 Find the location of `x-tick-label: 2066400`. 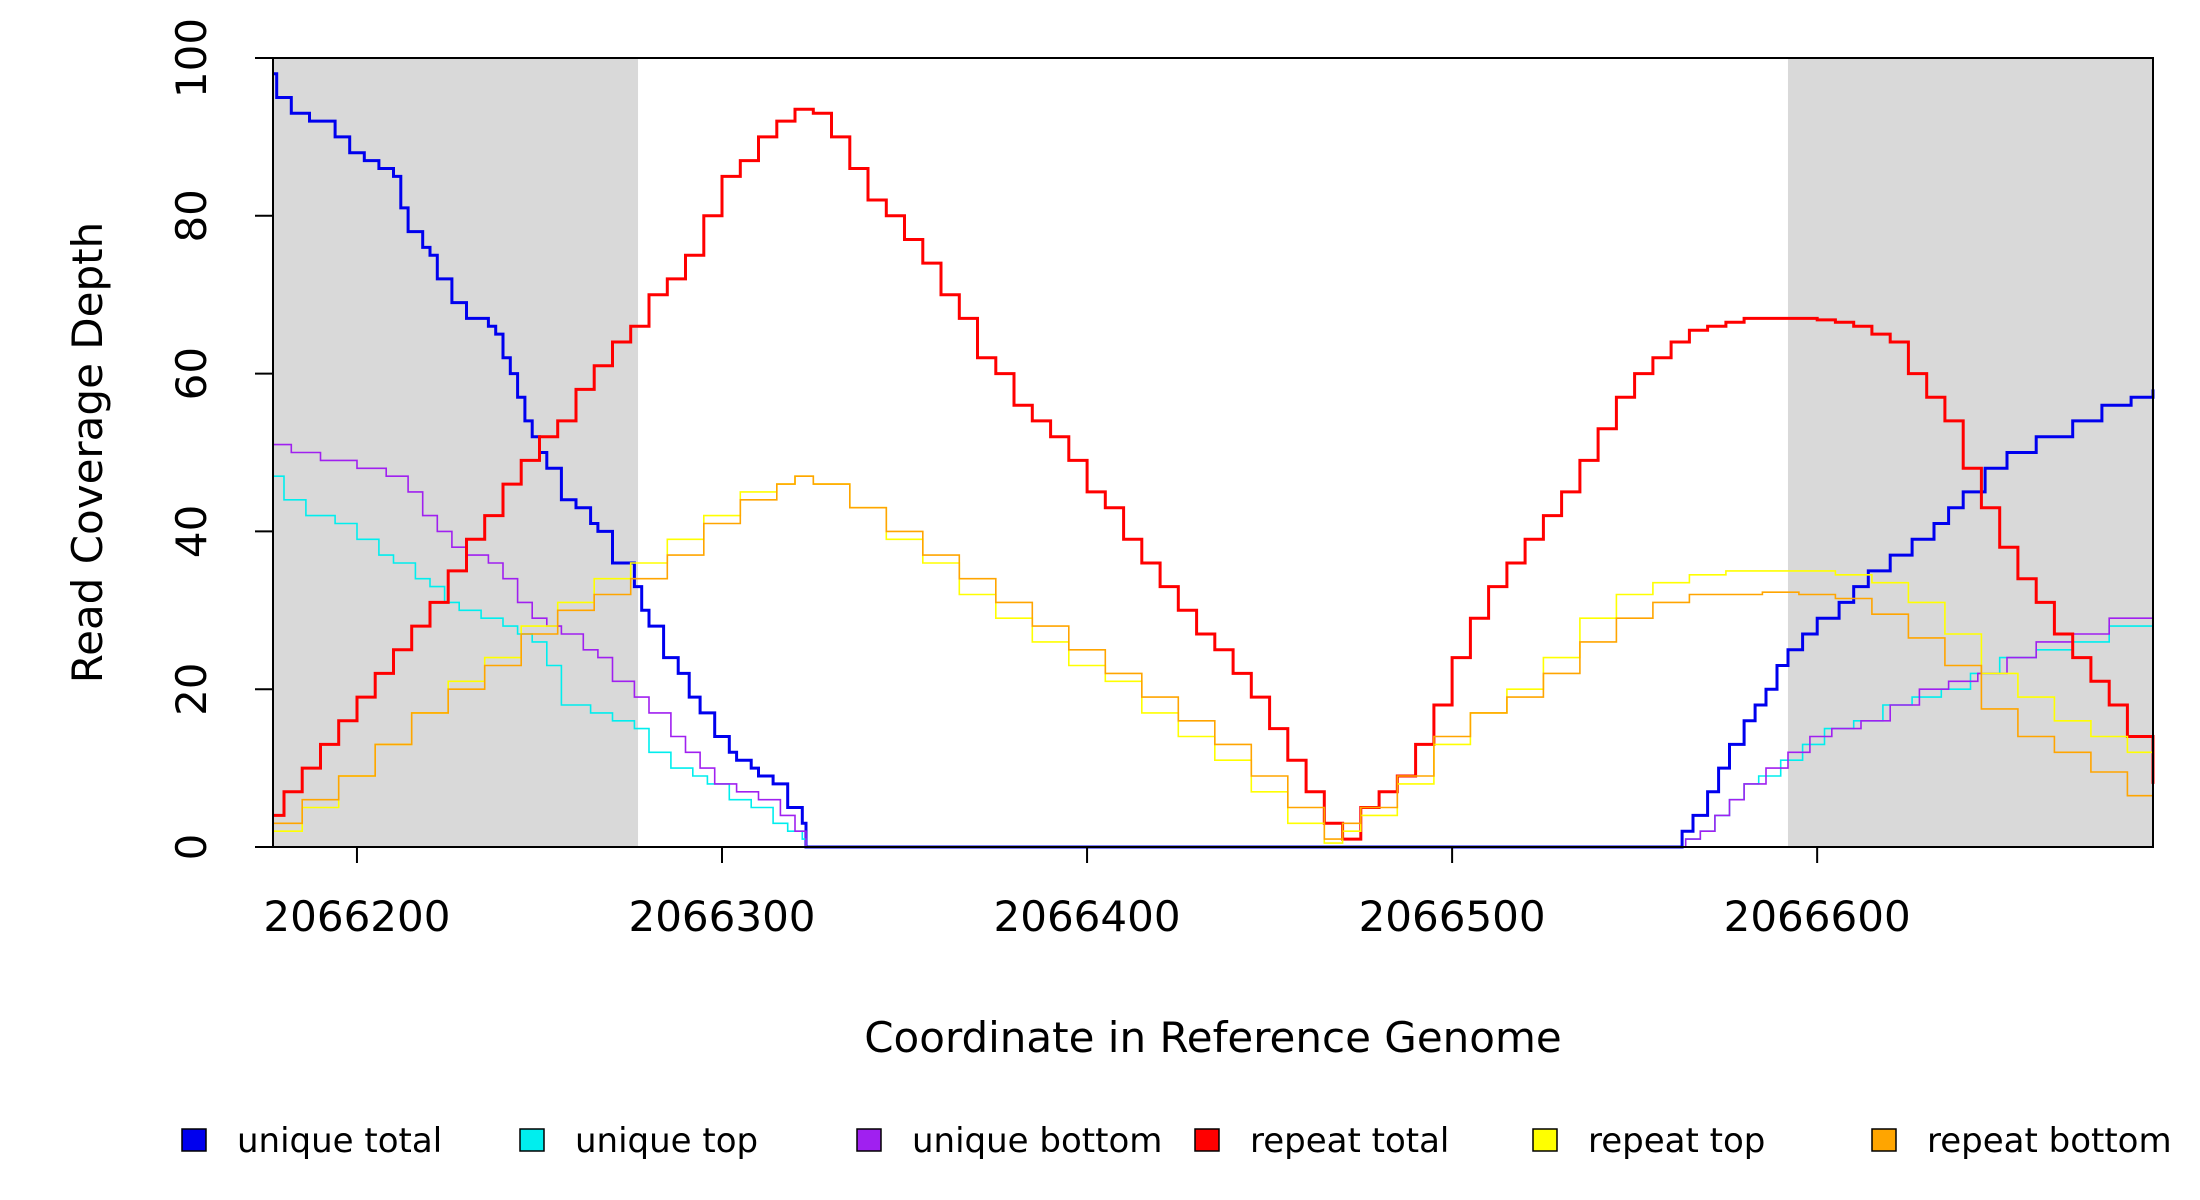

x-tick-label: 2066400 is located at coordinates (1087, 916).